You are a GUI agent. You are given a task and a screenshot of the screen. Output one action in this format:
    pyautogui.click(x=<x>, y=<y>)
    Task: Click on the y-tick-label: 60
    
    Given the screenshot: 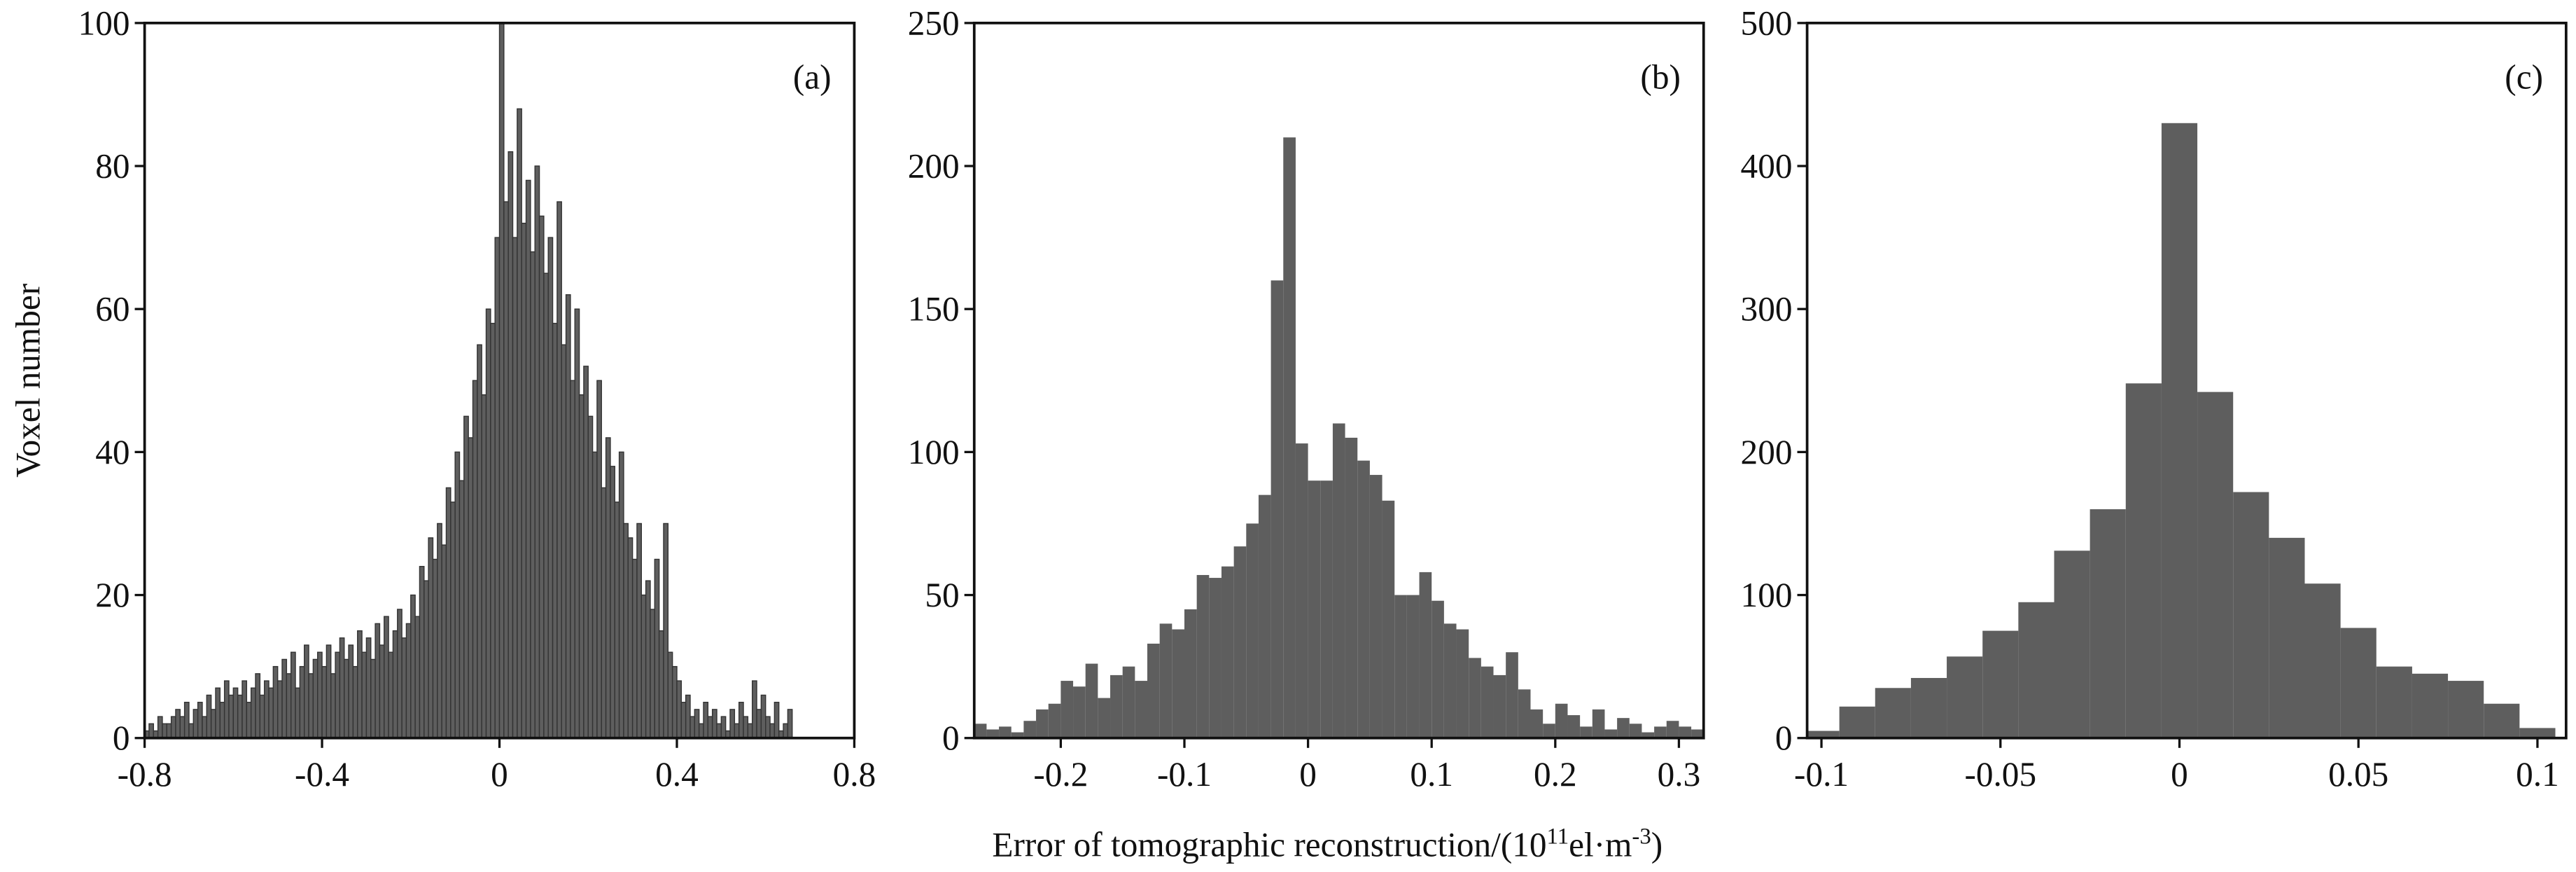 What is the action you would take?
    pyautogui.click(x=112, y=309)
    